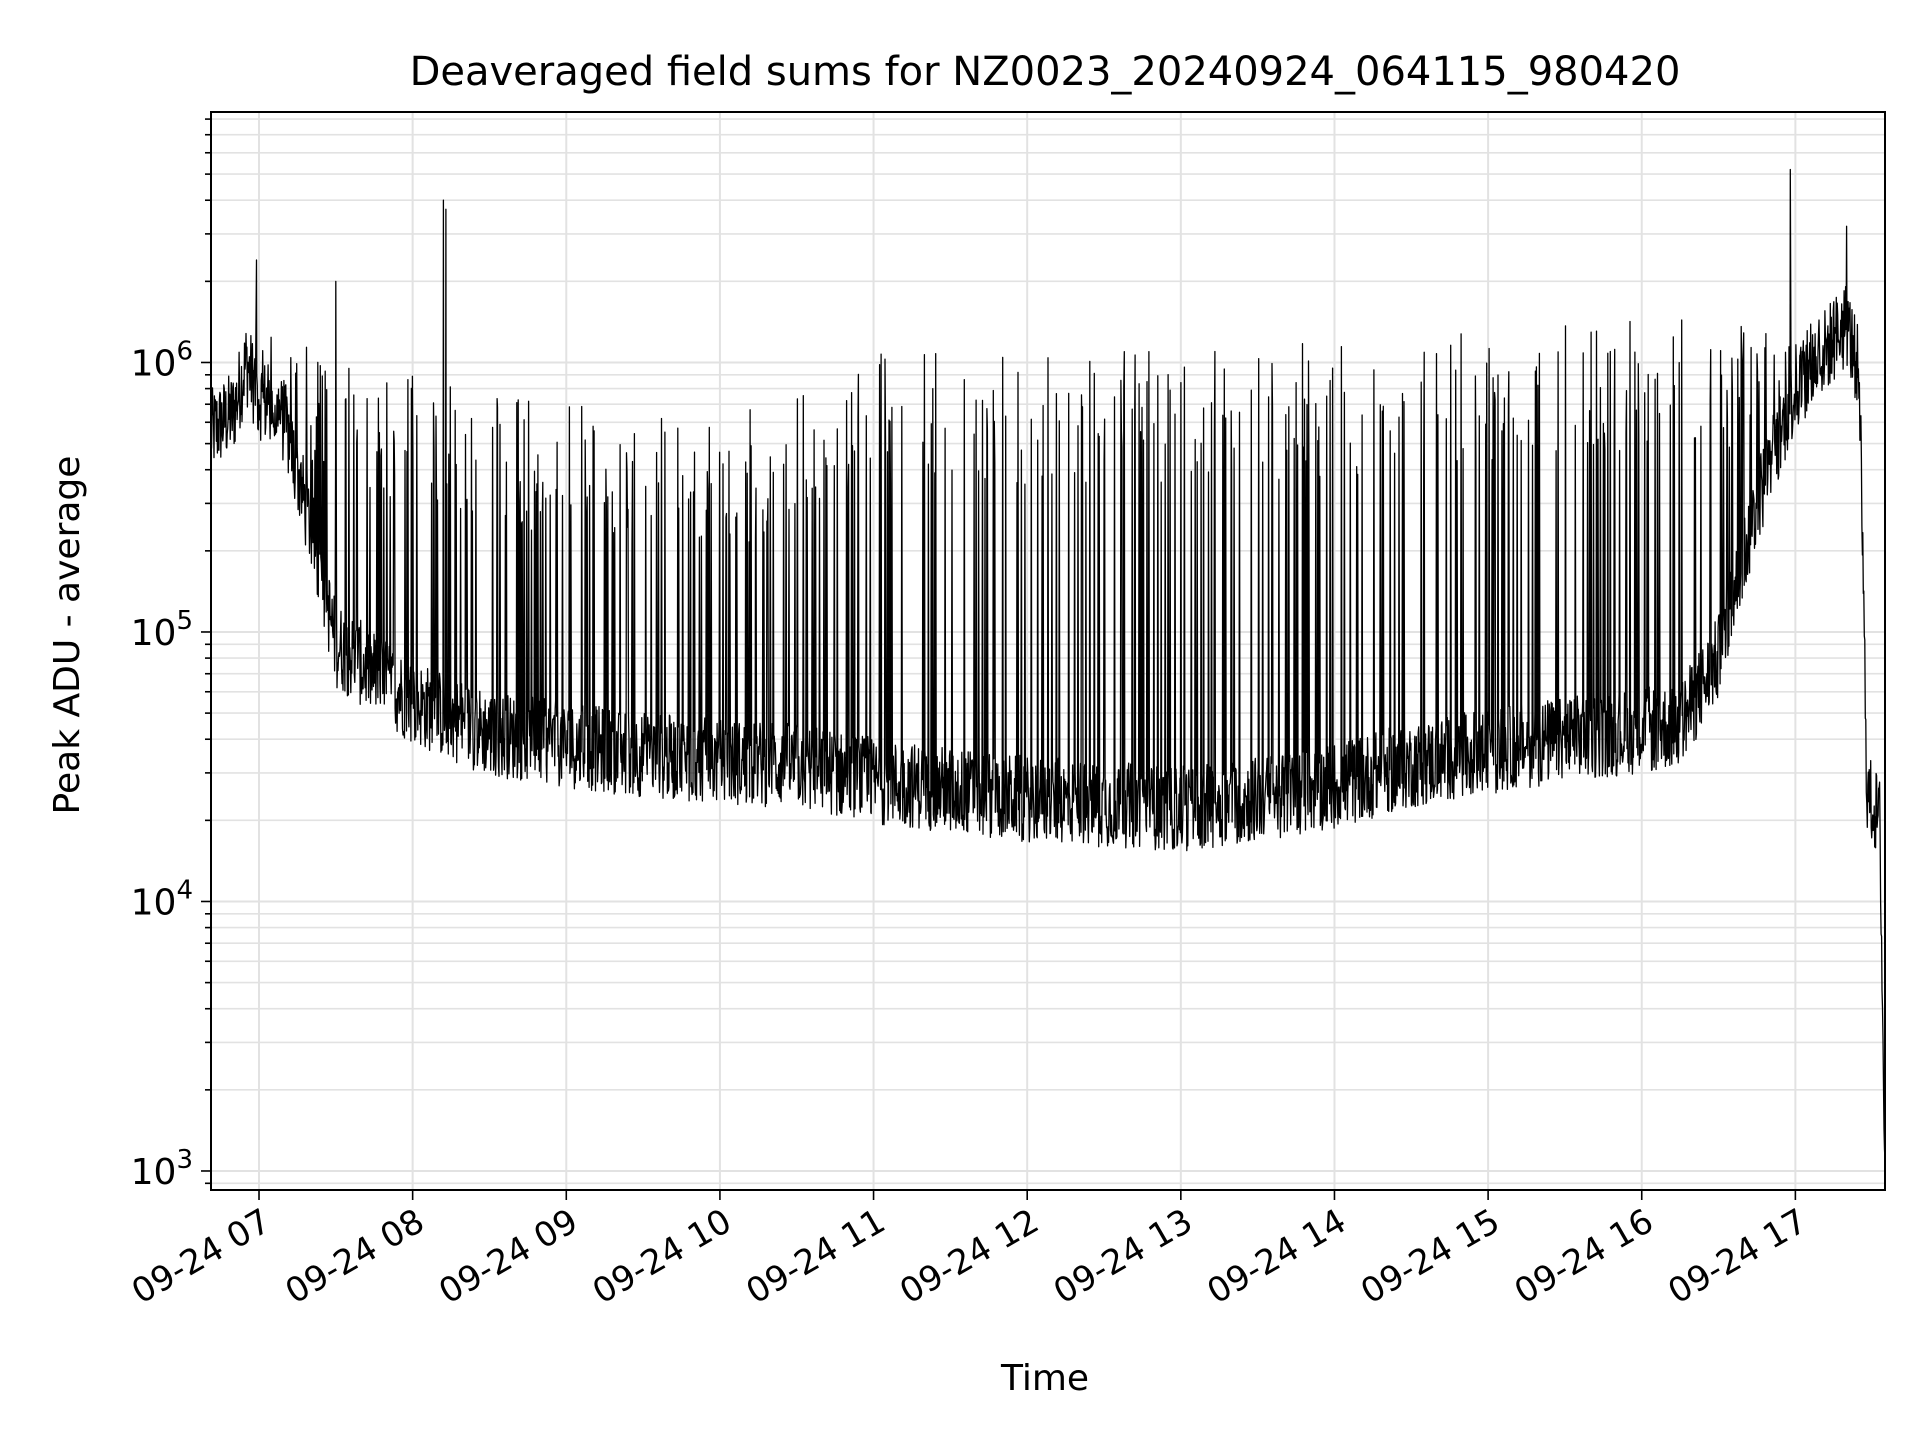 Image resolution: width=1920 pixels, height=1440 pixels. What do you see at coordinates (162, 630) in the screenshot?
I see `y-tick-label: 10⁵` at bounding box center [162, 630].